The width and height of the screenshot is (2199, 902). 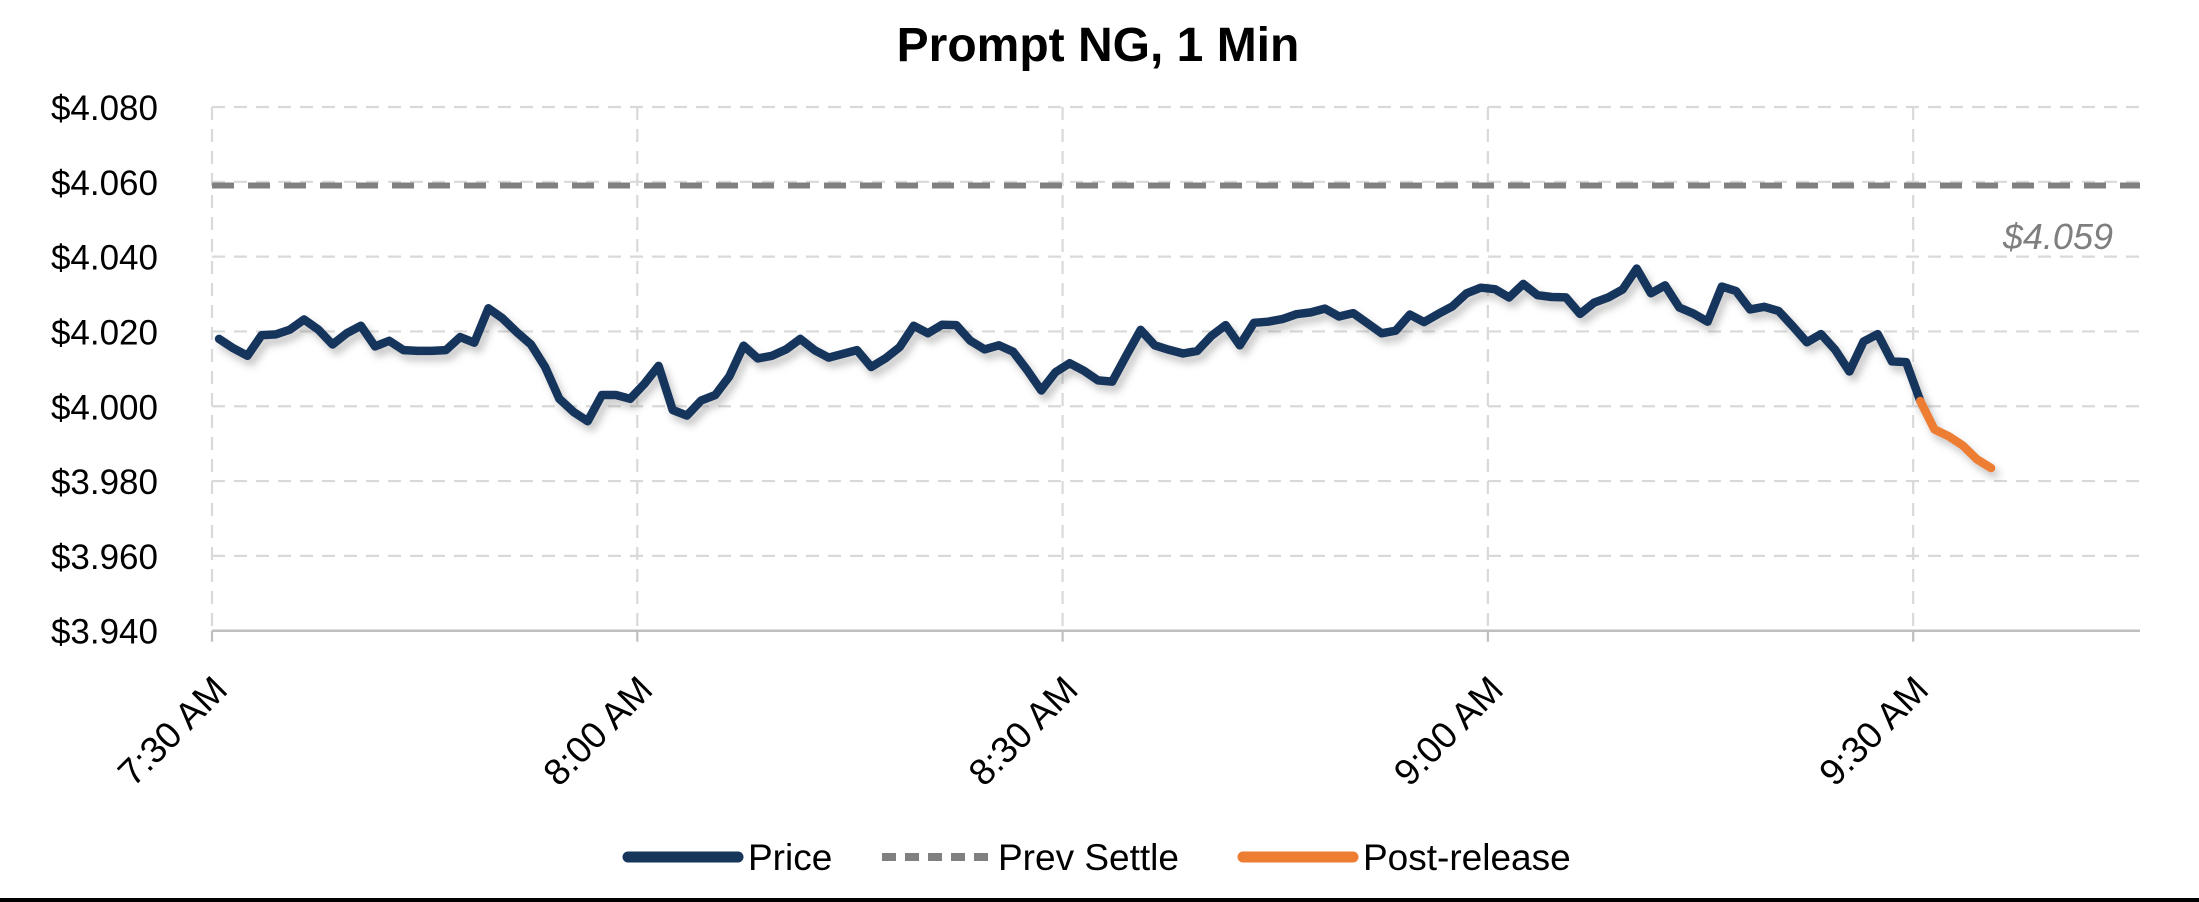 I want to click on prev-settle-annotation: $4.059, so click(x=2057, y=236).